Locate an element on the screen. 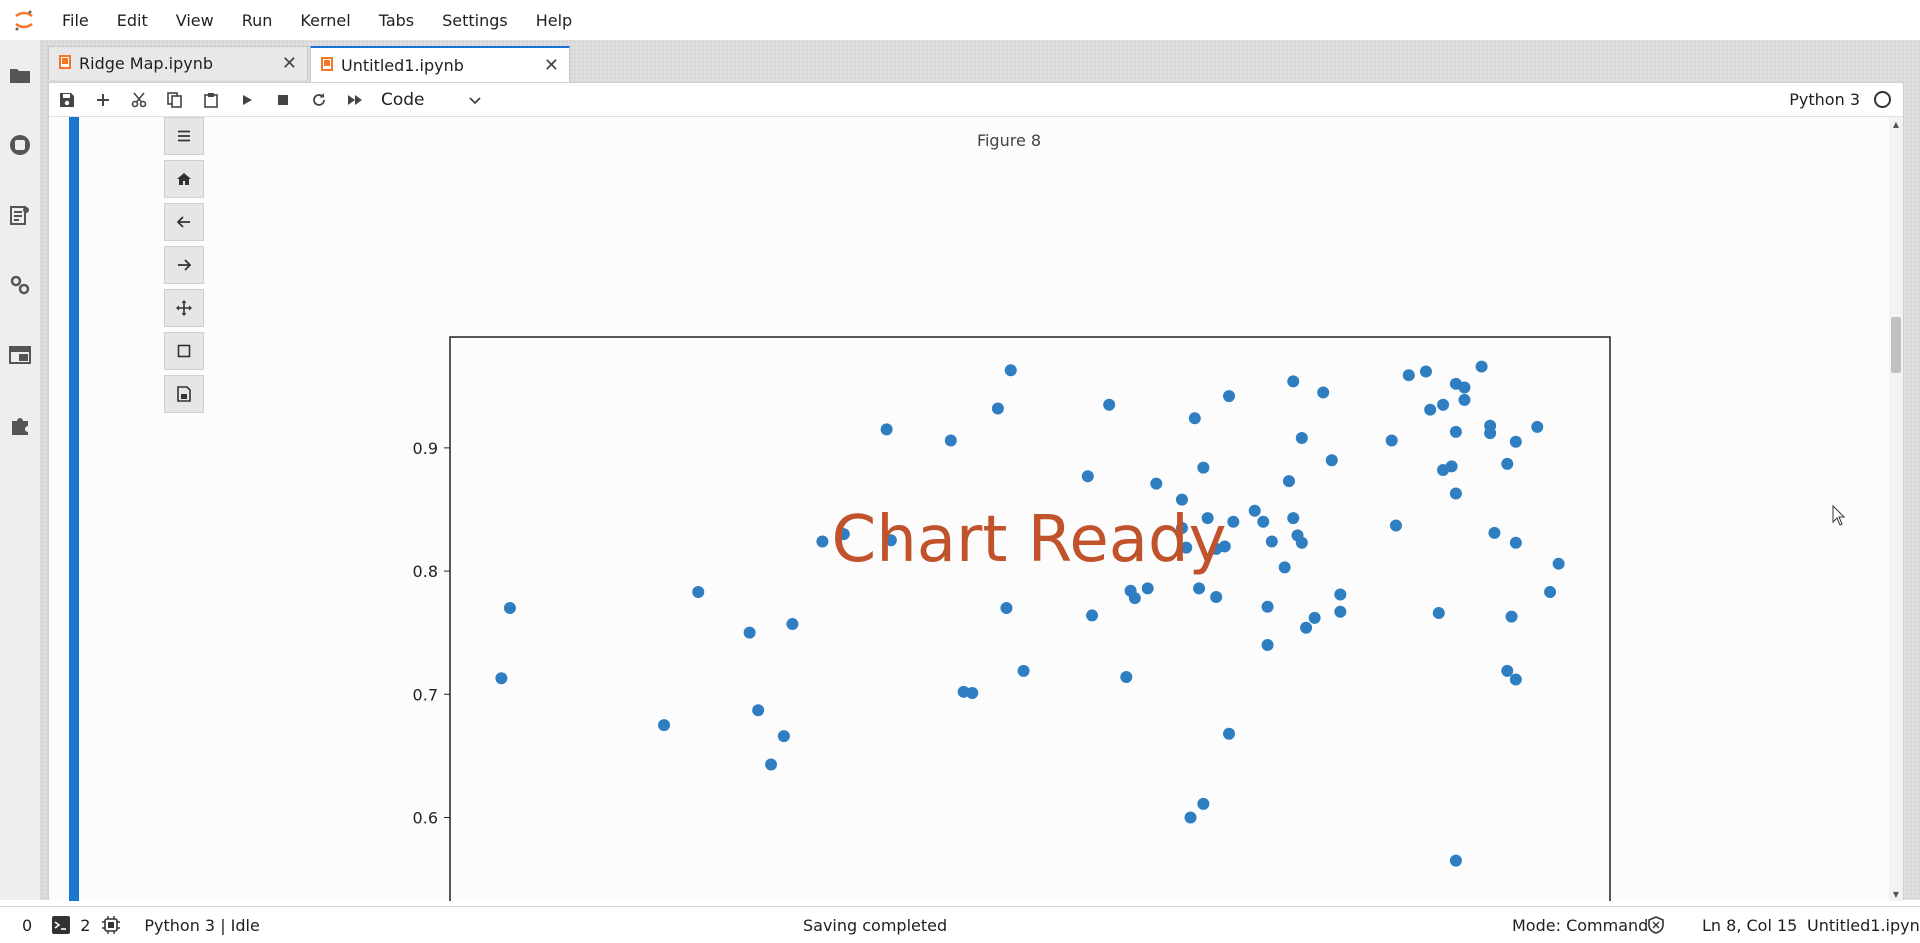 The height and width of the screenshot is (943, 1920). tab-untitled1: Untitled1.ipynb ✕ is located at coordinates (440, 64).